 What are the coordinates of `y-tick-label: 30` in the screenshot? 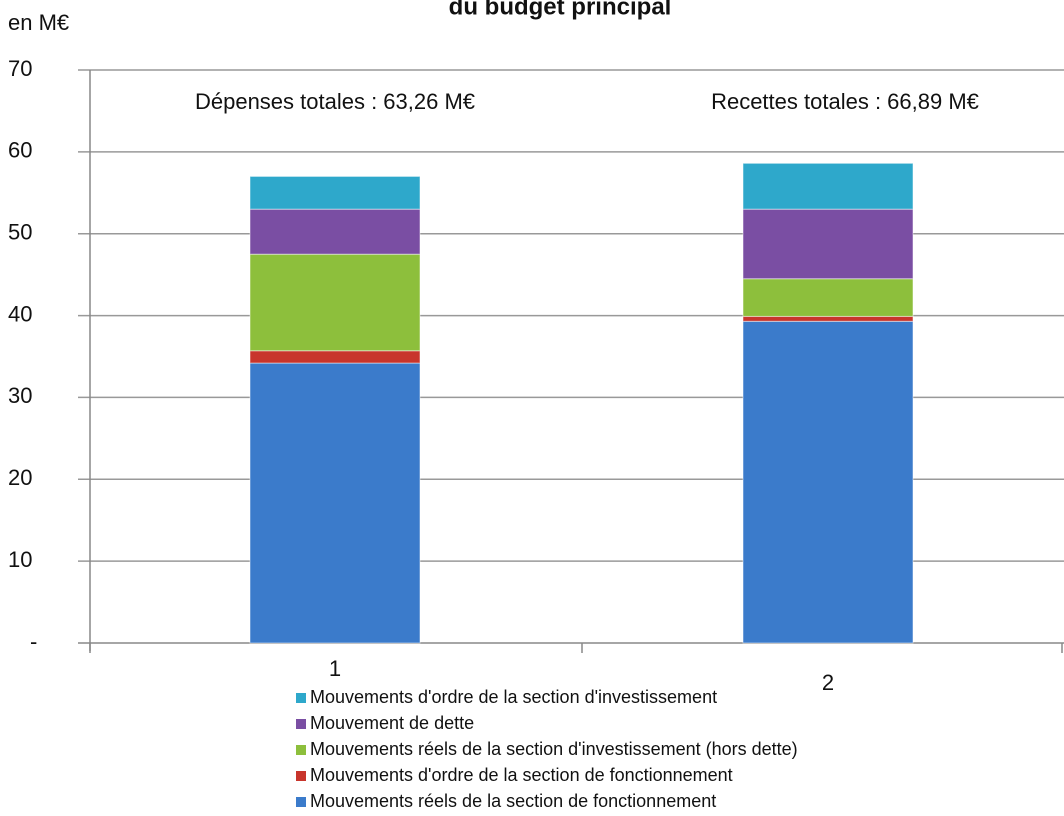 It's located at (20, 395).